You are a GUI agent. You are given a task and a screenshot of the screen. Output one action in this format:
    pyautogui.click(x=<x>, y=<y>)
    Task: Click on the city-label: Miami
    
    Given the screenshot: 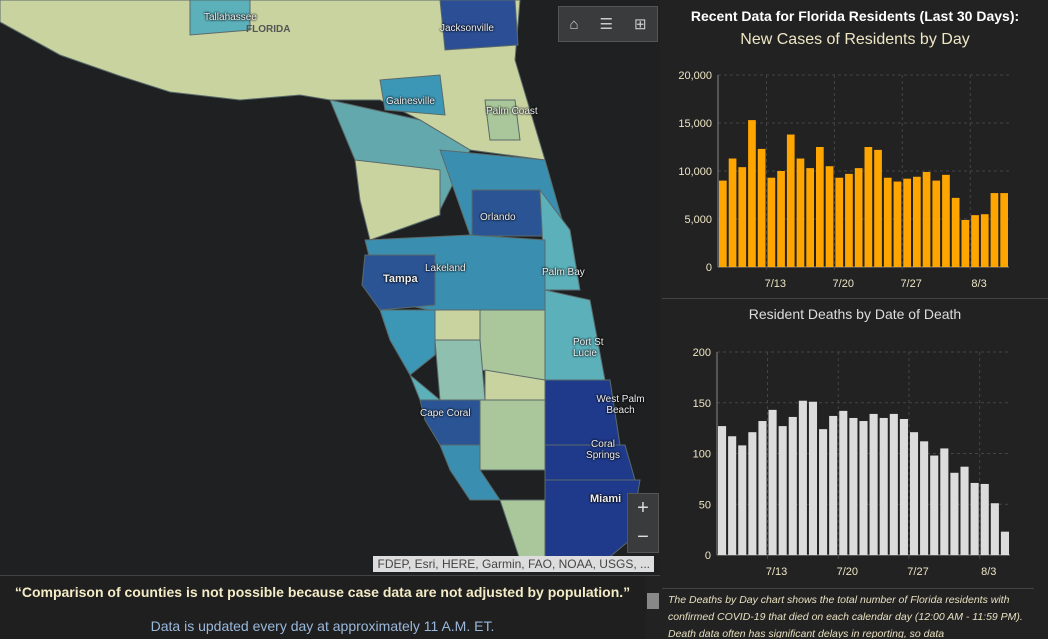 What is the action you would take?
    pyautogui.click(x=606, y=499)
    